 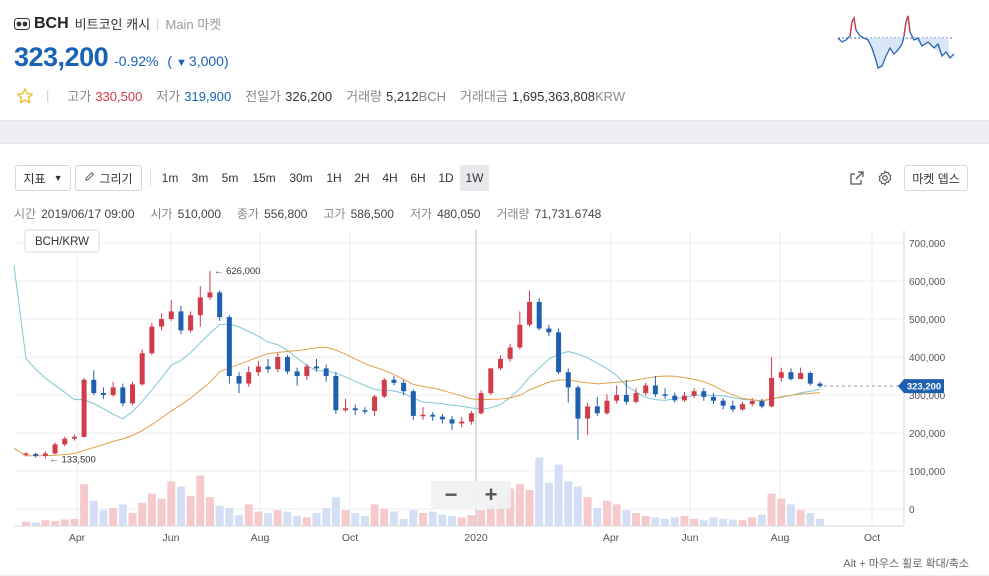 What do you see at coordinates (77, 538) in the screenshot?
I see `x-tick-label: Apr` at bounding box center [77, 538].